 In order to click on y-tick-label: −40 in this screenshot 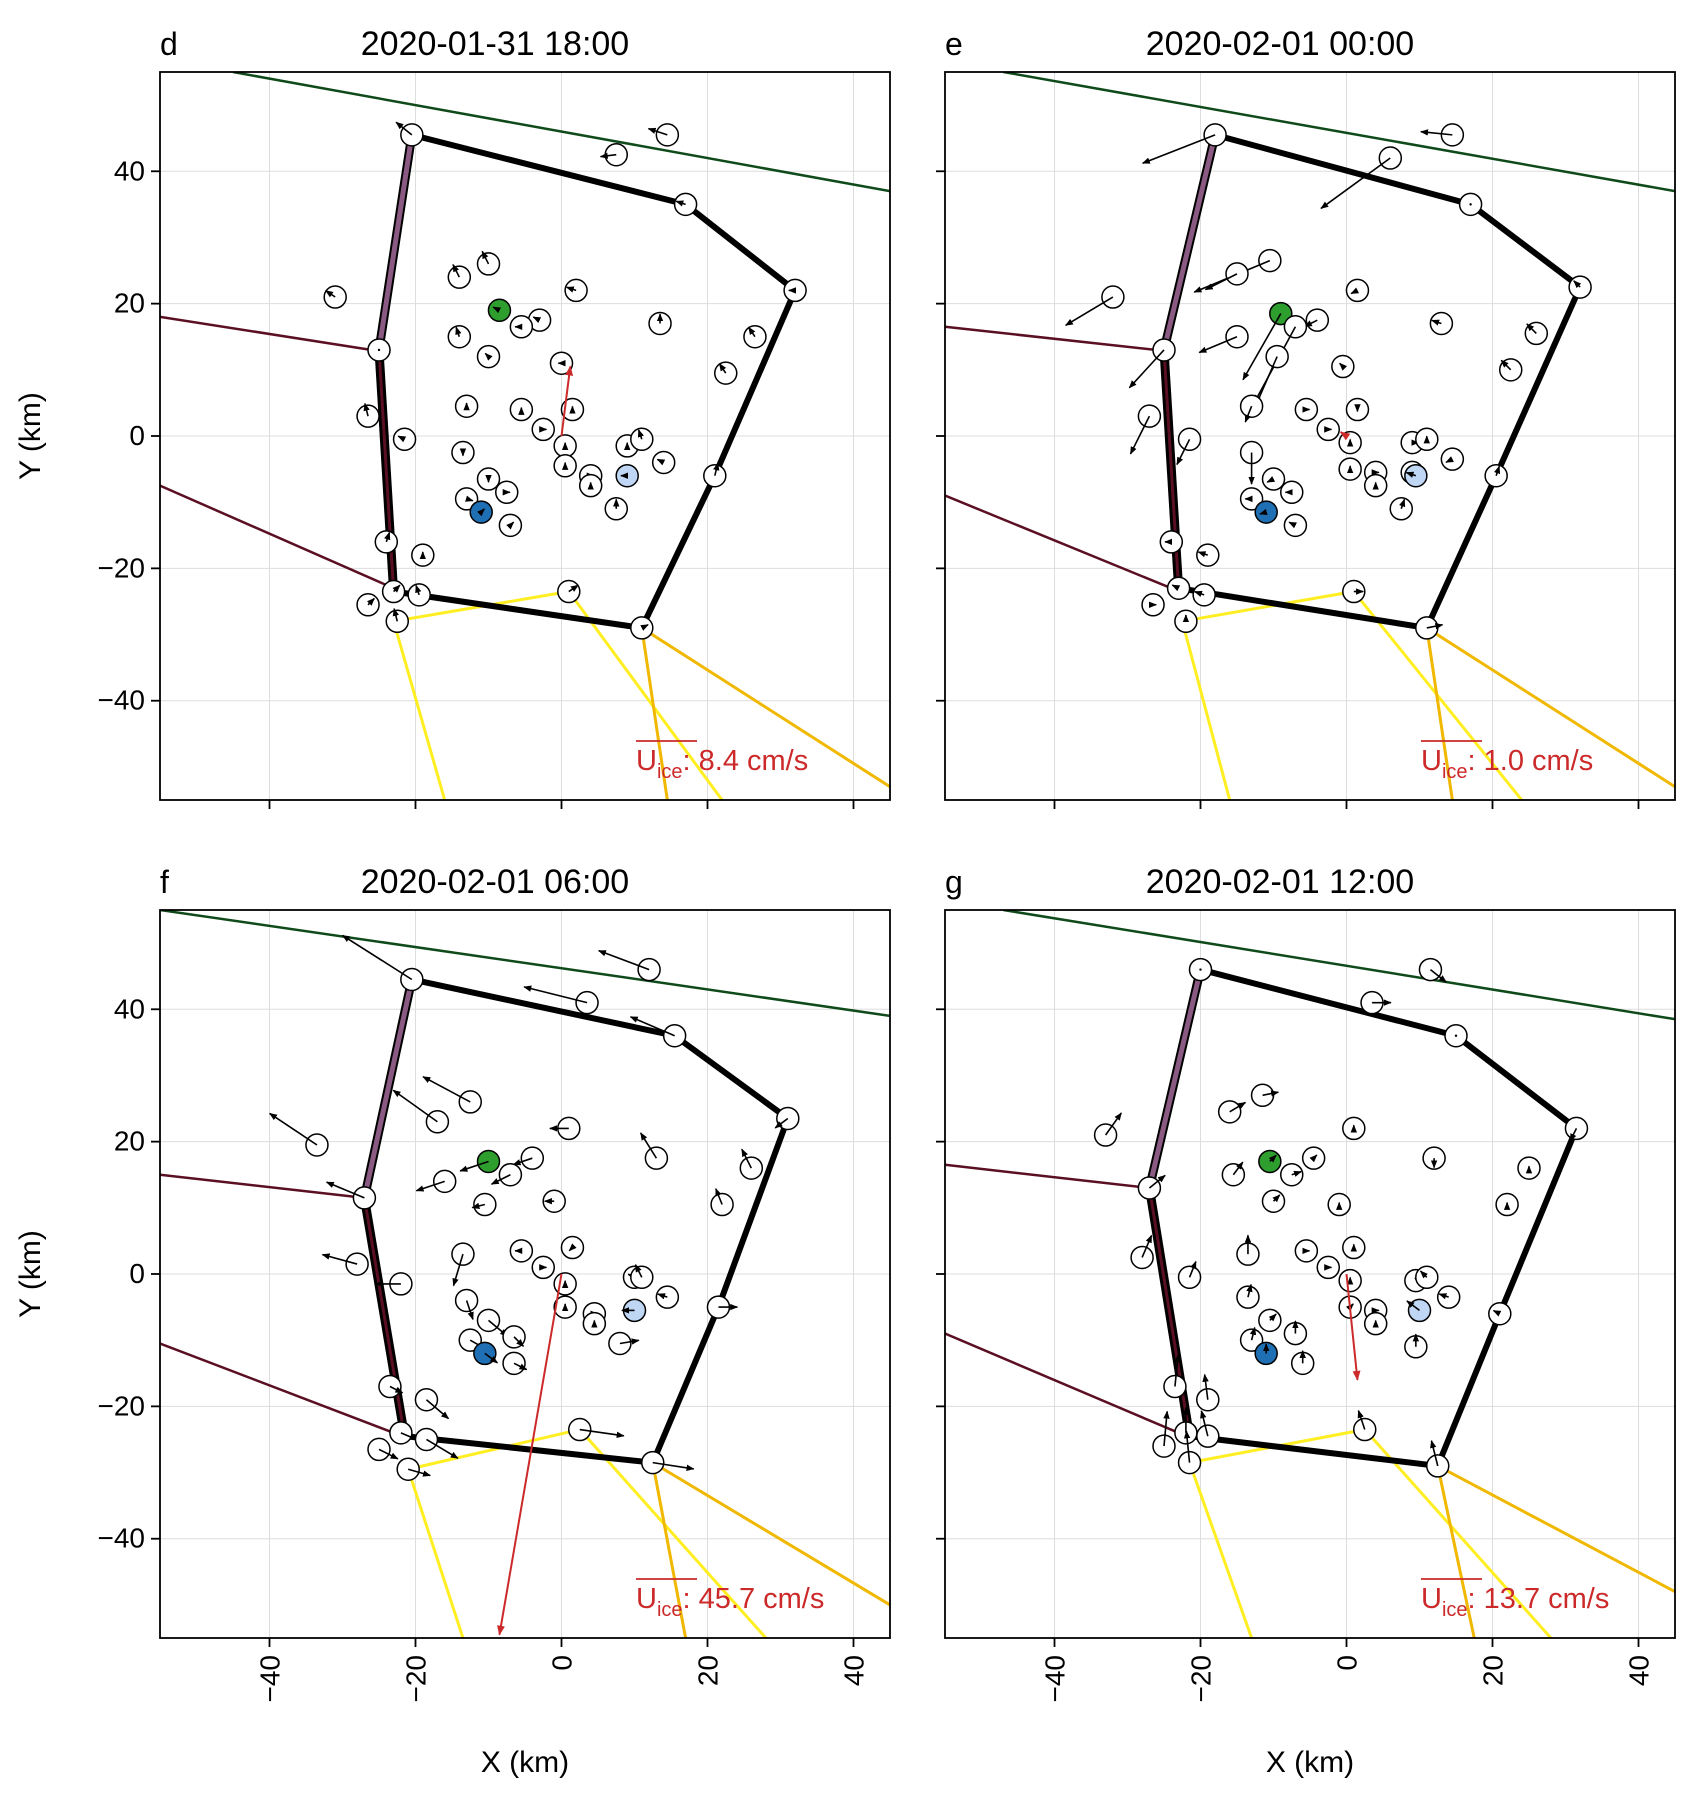, I will do `click(122, 1538)`.